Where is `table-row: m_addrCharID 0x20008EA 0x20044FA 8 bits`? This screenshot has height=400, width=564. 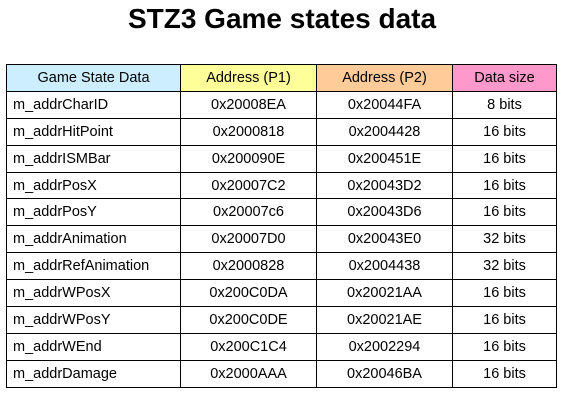 table-row: m_addrCharID 0x20008EA 0x20044FA 8 bits is located at coordinates (281, 104).